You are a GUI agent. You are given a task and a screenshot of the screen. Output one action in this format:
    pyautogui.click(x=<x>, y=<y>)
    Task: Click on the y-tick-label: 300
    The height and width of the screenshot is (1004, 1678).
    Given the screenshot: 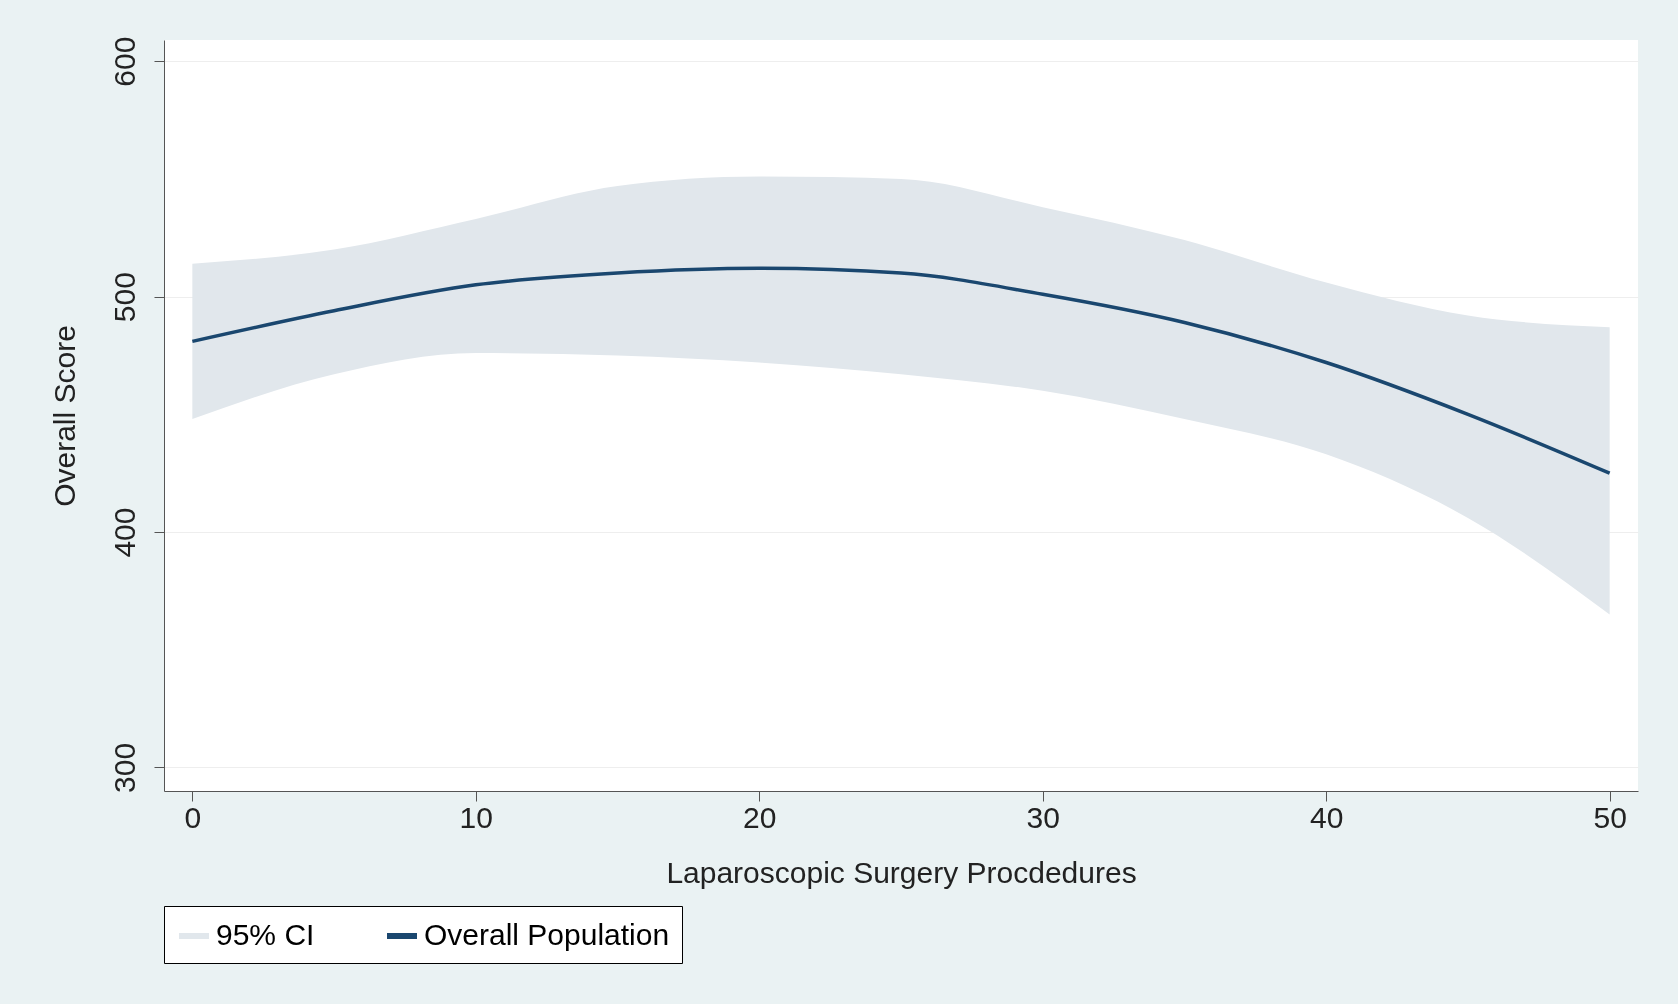 What is the action you would take?
    pyautogui.click(x=124, y=767)
    